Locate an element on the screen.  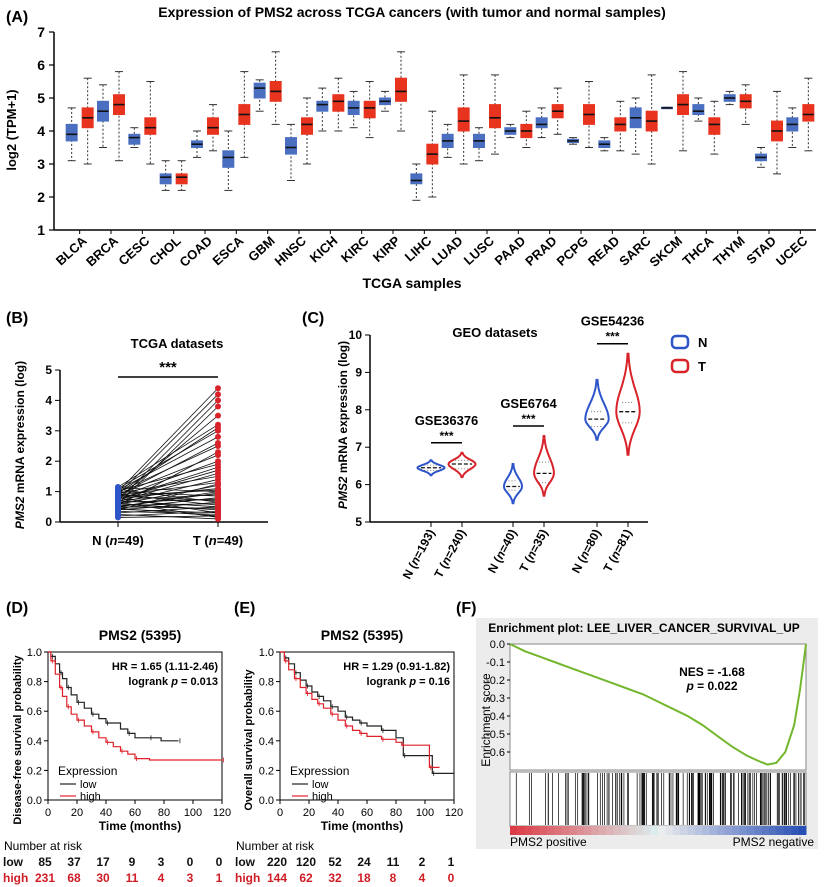
chart-e-curve-high is located at coordinates (360, 709).